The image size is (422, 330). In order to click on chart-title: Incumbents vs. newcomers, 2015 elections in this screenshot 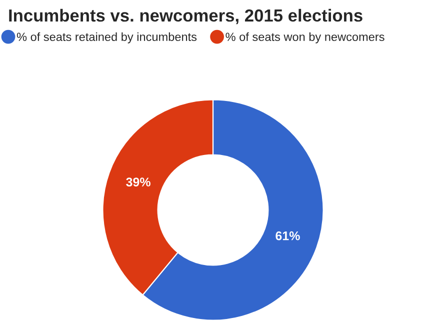, I will do `click(185, 16)`.